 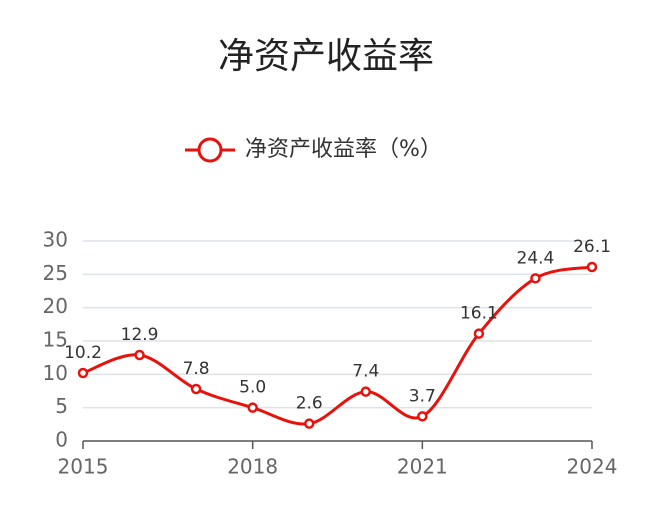 I want to click on x-tick-label: 2015, so click(x=83, y=467).